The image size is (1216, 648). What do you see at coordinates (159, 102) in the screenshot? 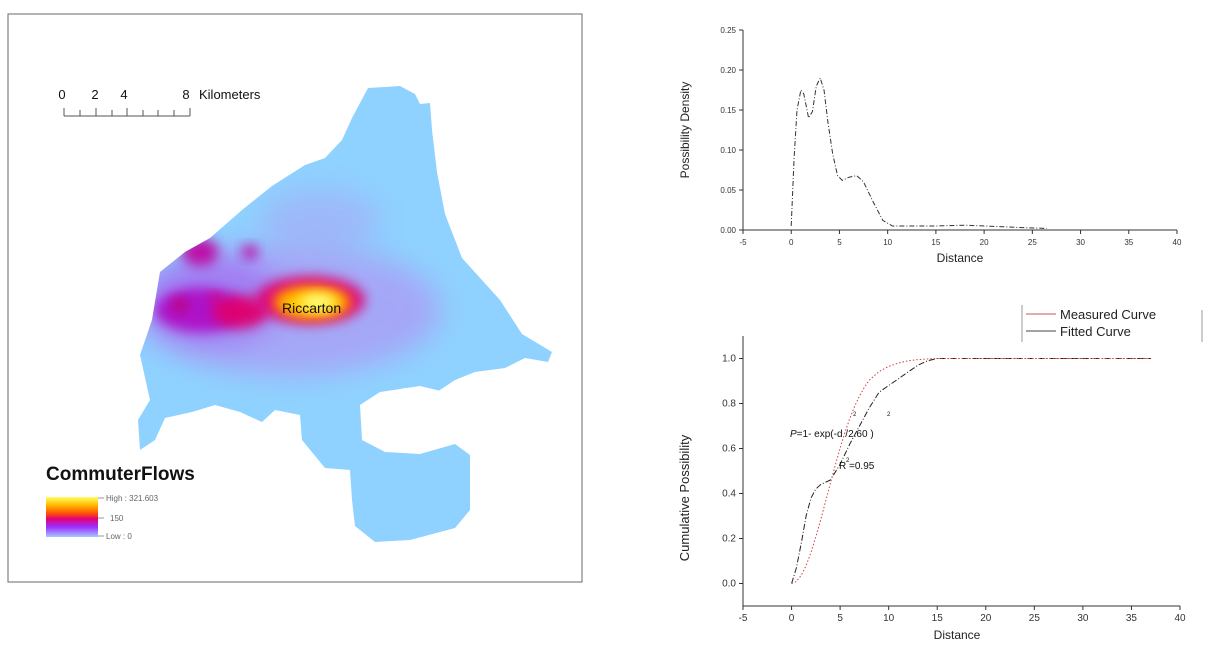
I see `scale-bar: 0 2 4 8 Kilometers` at bounding box center [159, 102].